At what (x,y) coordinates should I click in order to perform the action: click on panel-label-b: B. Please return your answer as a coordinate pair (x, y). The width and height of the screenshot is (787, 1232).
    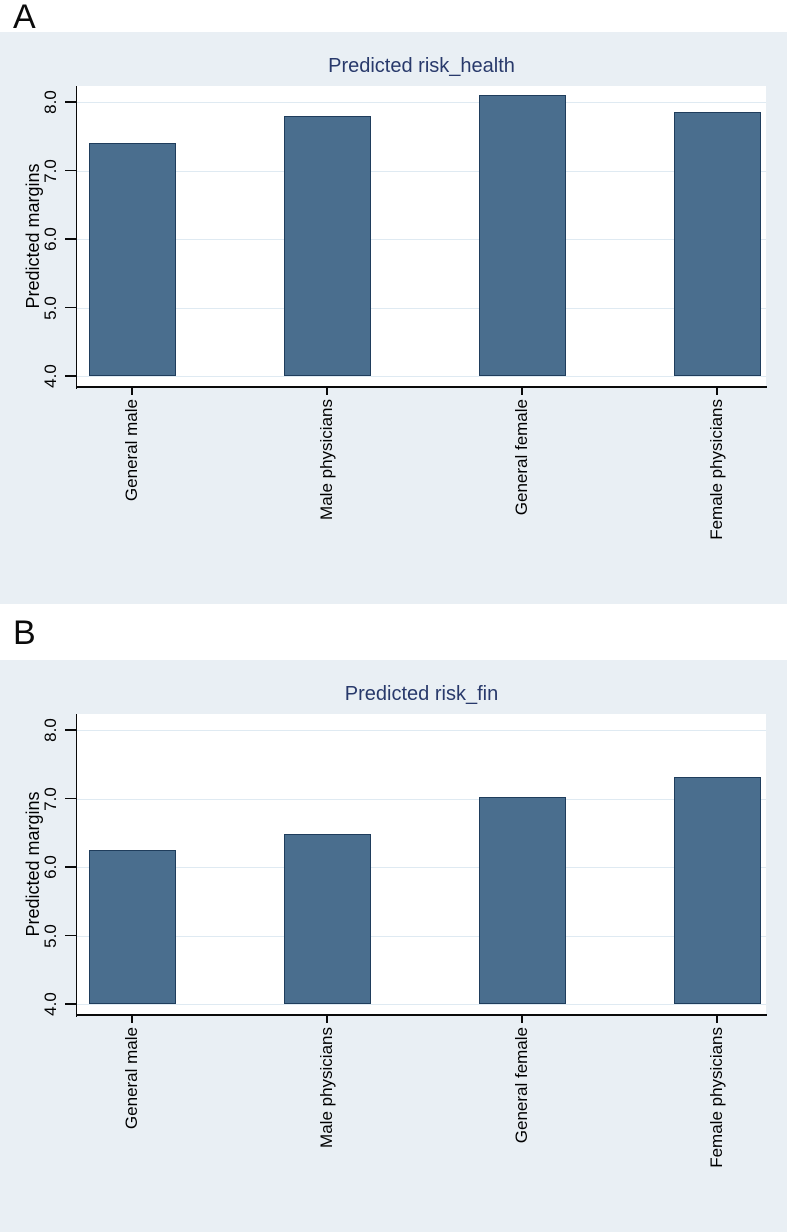
    Looking at the image, I should click on (24, 633).